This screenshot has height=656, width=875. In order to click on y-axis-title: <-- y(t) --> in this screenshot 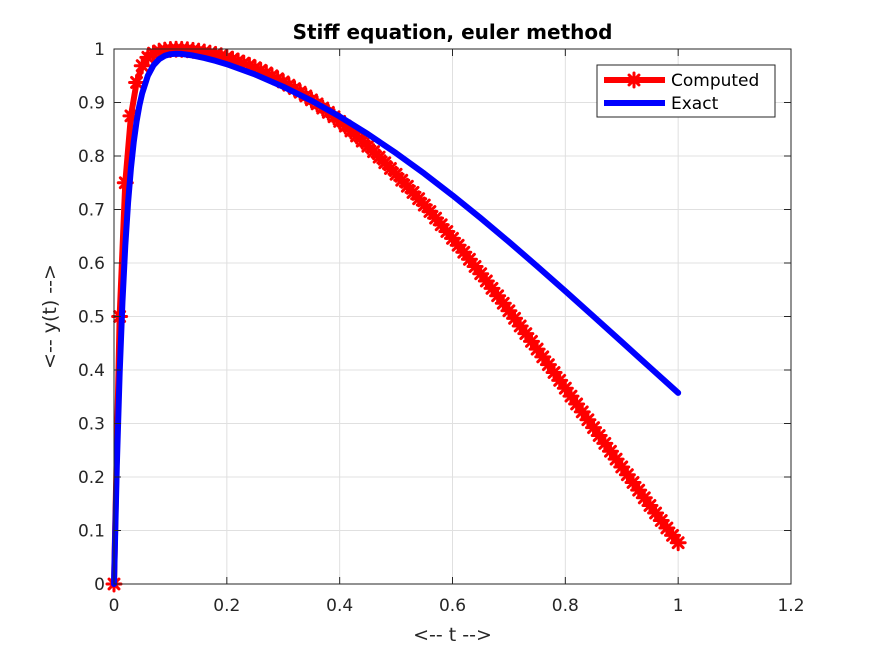, I will do `click(50, 316)`.